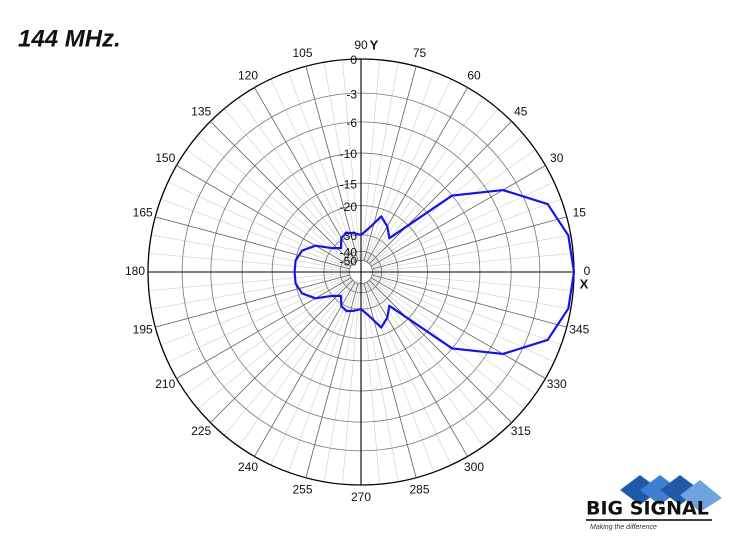 This screenshot has height=548, width=745. Describe the element at coordinates (248, 75) in the screenshot. I see `angle-tick-label: 120` at that location.